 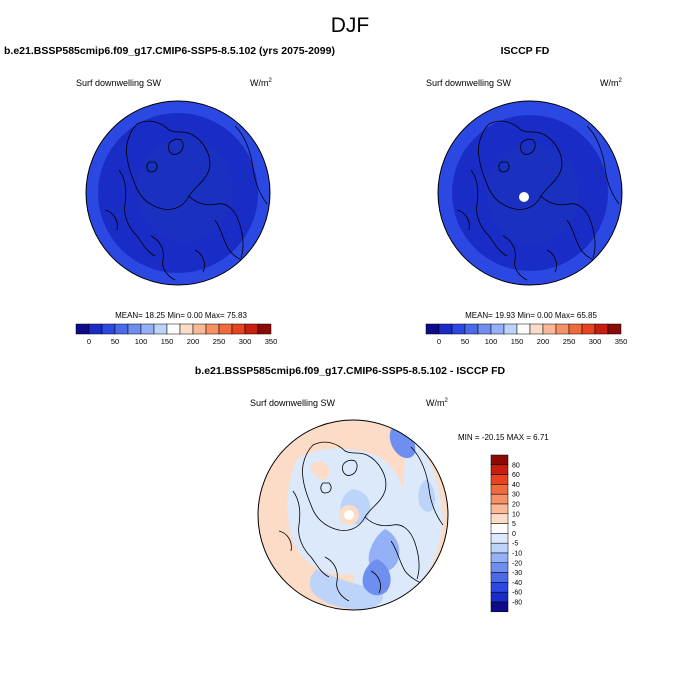 I want to click on diff-colorbar-tick-11: -30, so click(x=517, y=573).